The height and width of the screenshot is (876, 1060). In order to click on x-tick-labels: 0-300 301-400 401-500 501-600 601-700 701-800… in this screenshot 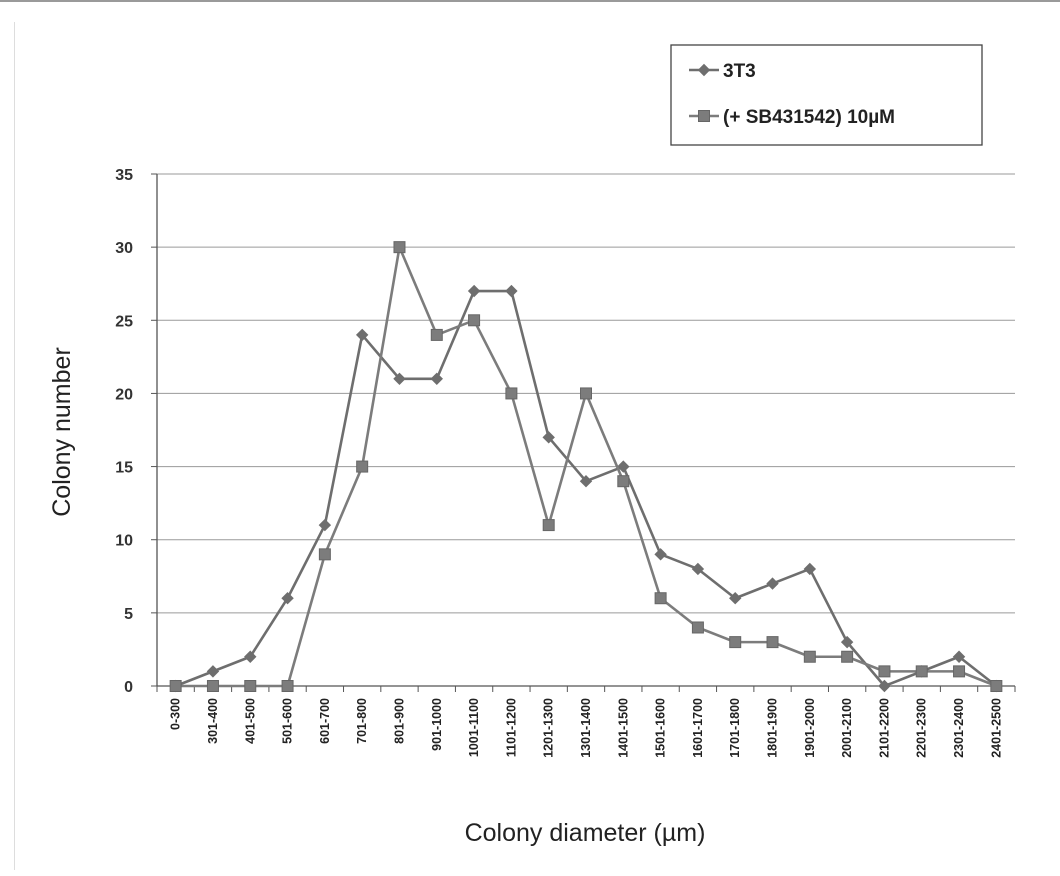, I will do `click(586, 728)`.